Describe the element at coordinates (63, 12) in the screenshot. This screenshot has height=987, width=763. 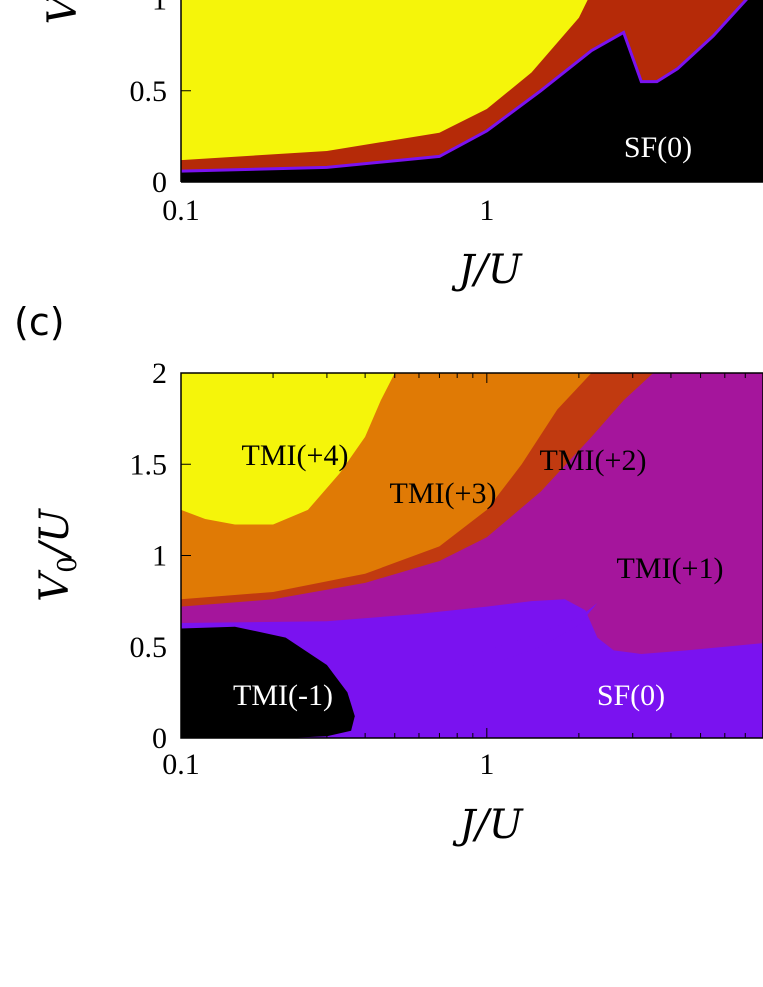
I see `y-axis-label: V` at that location.